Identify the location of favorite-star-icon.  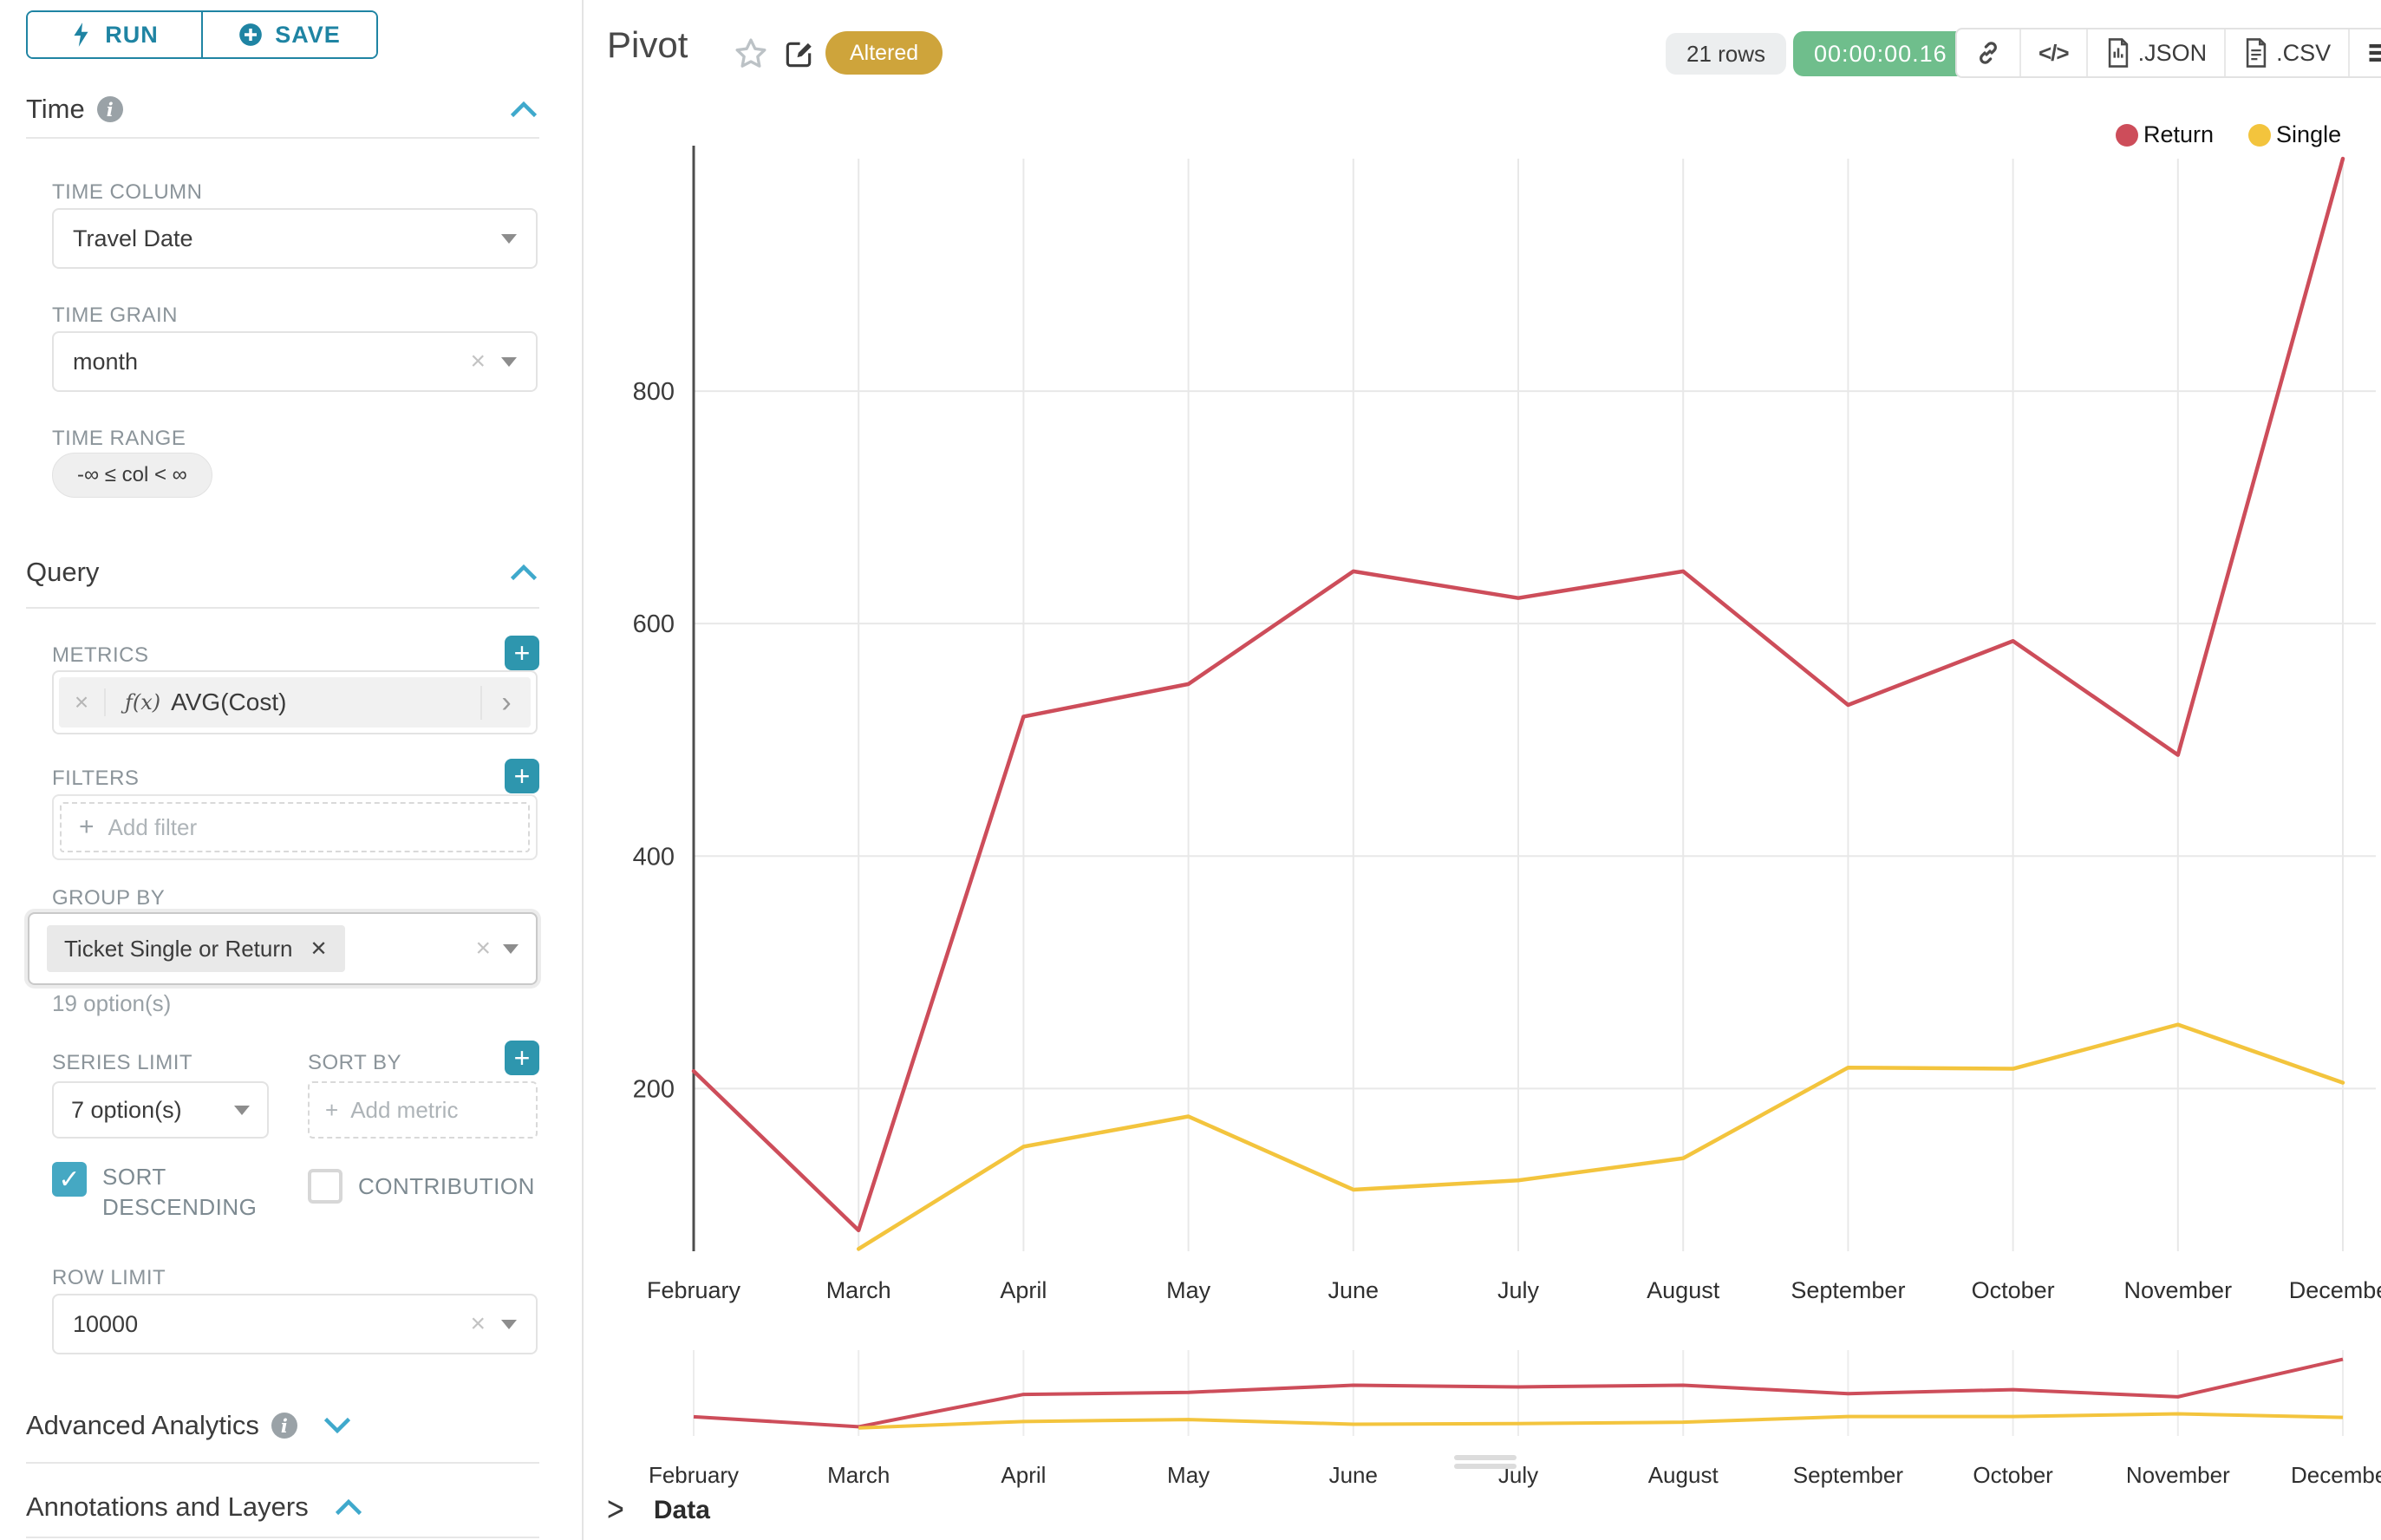
(751, 53).